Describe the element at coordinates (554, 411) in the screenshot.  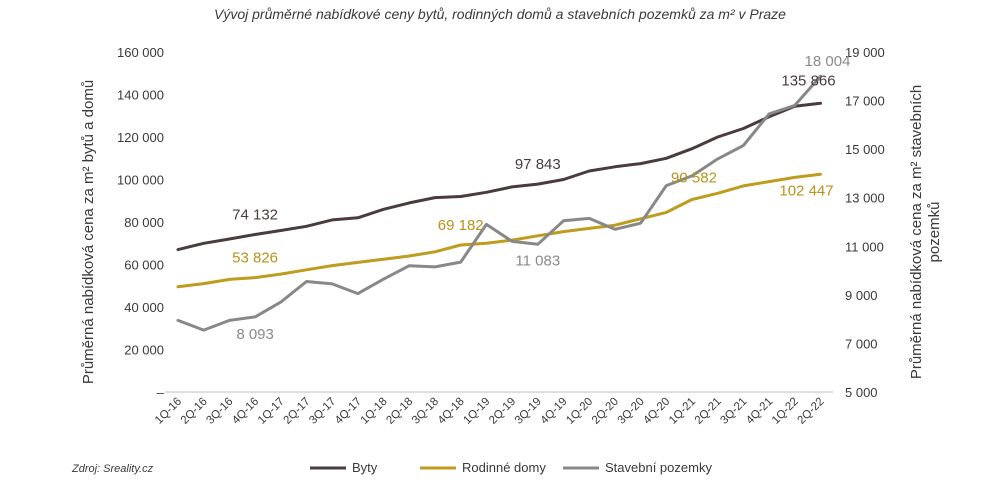
I see `x-axis-tick: 4Q-19` at that location.